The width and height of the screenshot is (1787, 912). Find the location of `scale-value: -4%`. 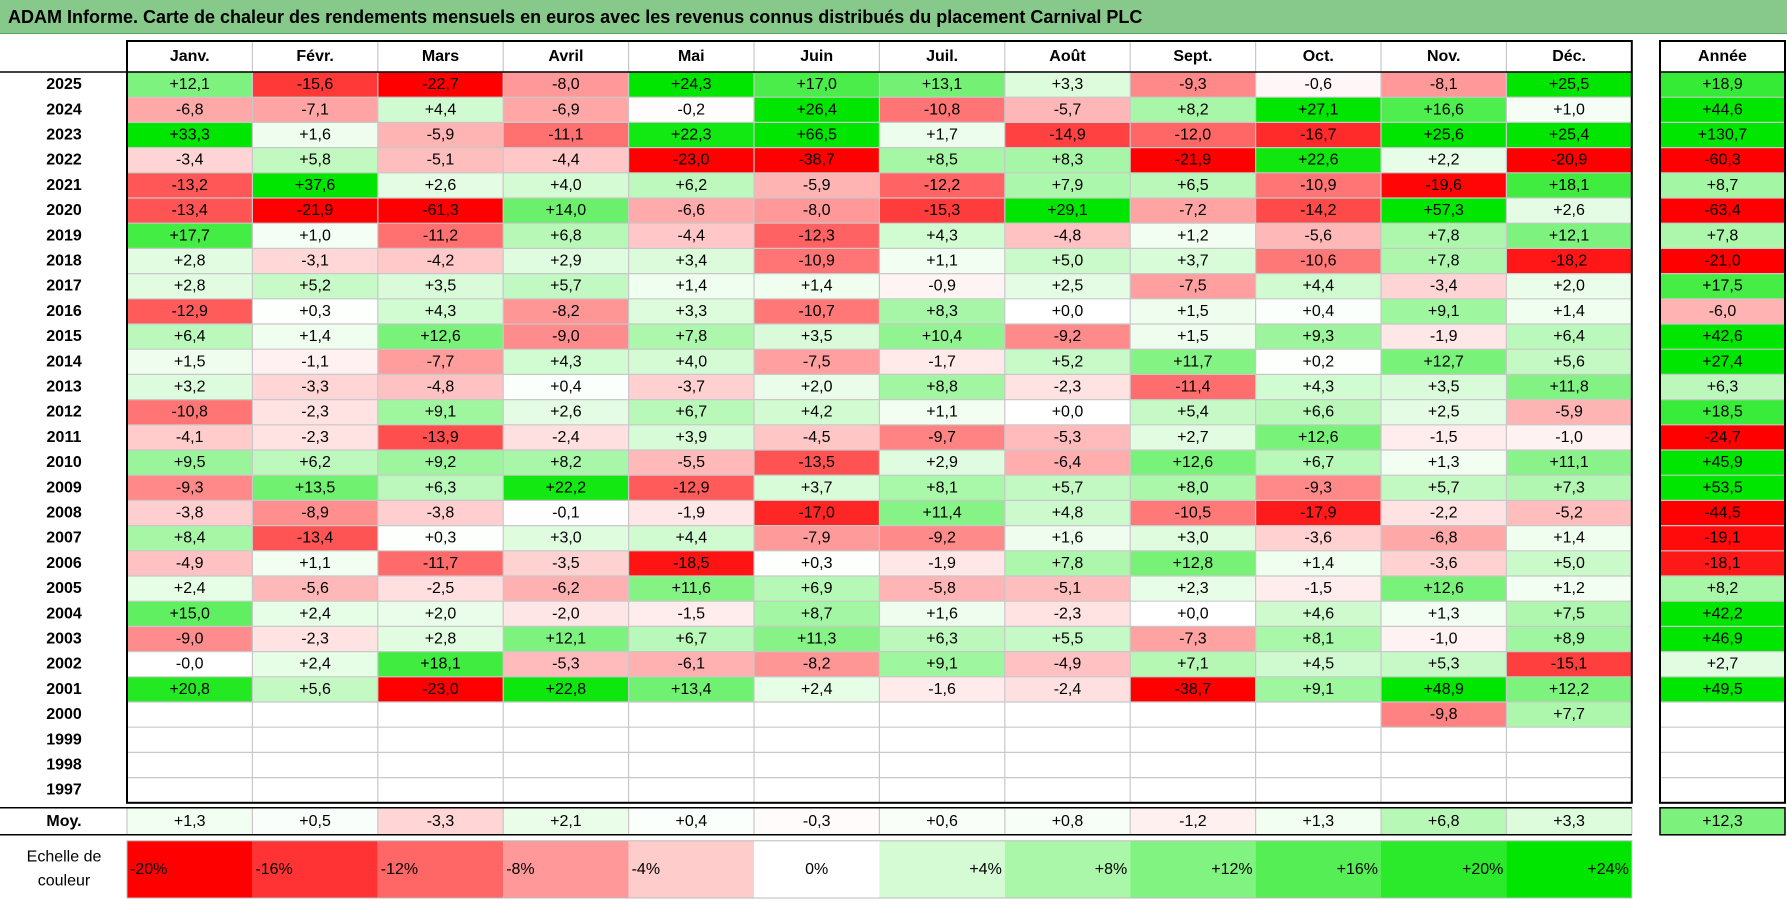

scale-value: -4% is located at coordinates (646, 869).